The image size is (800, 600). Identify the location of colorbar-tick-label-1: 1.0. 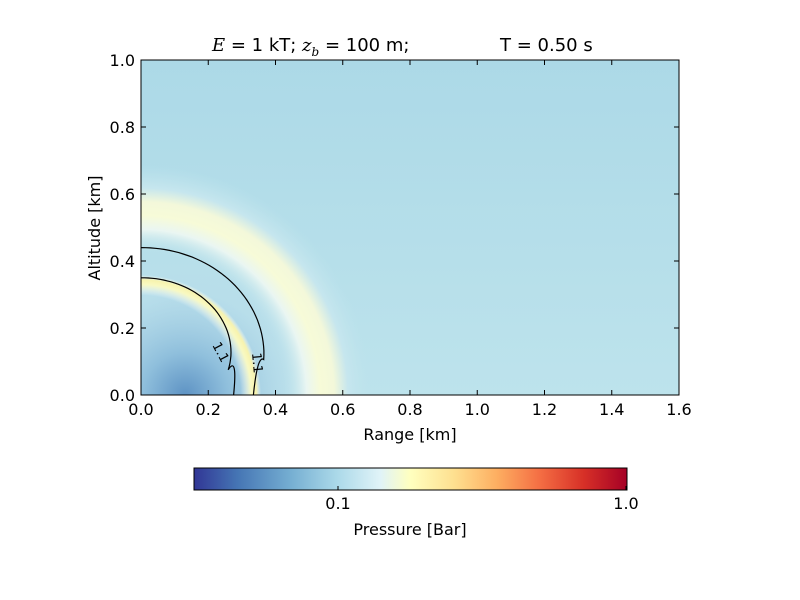
(625, 503).